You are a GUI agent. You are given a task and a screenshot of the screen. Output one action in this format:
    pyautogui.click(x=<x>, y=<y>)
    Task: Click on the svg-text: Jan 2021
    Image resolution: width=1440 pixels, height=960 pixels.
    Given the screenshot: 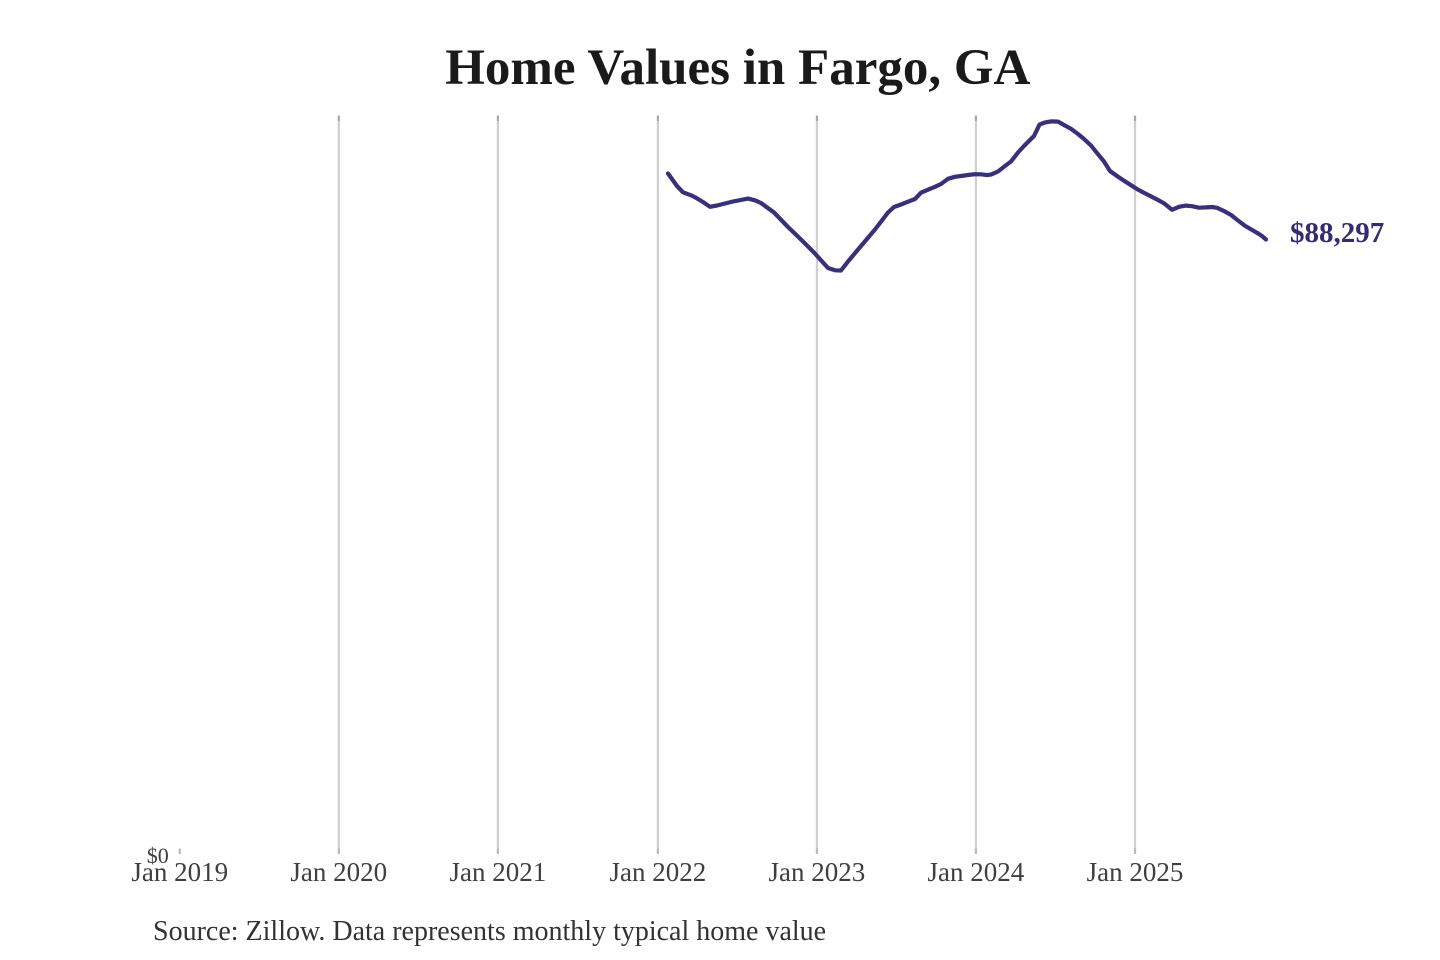 What is the action you would take?
    pyautogui.click(x=498, y=872)
    